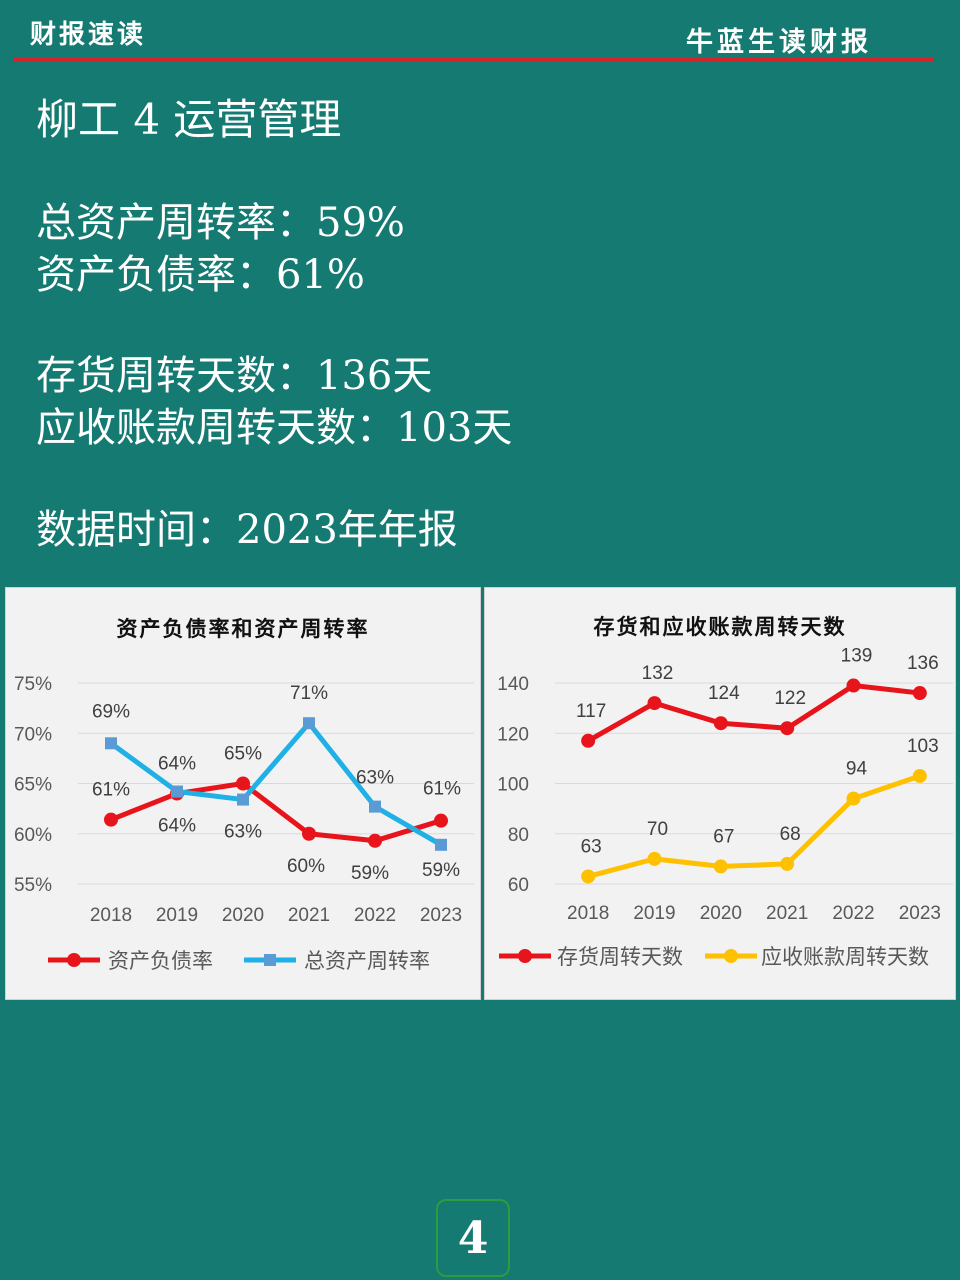 The image size is (960, 1280). Describe the element at coordinates (923, 746) in the screenshot. I see `data-label: 103` at that location.